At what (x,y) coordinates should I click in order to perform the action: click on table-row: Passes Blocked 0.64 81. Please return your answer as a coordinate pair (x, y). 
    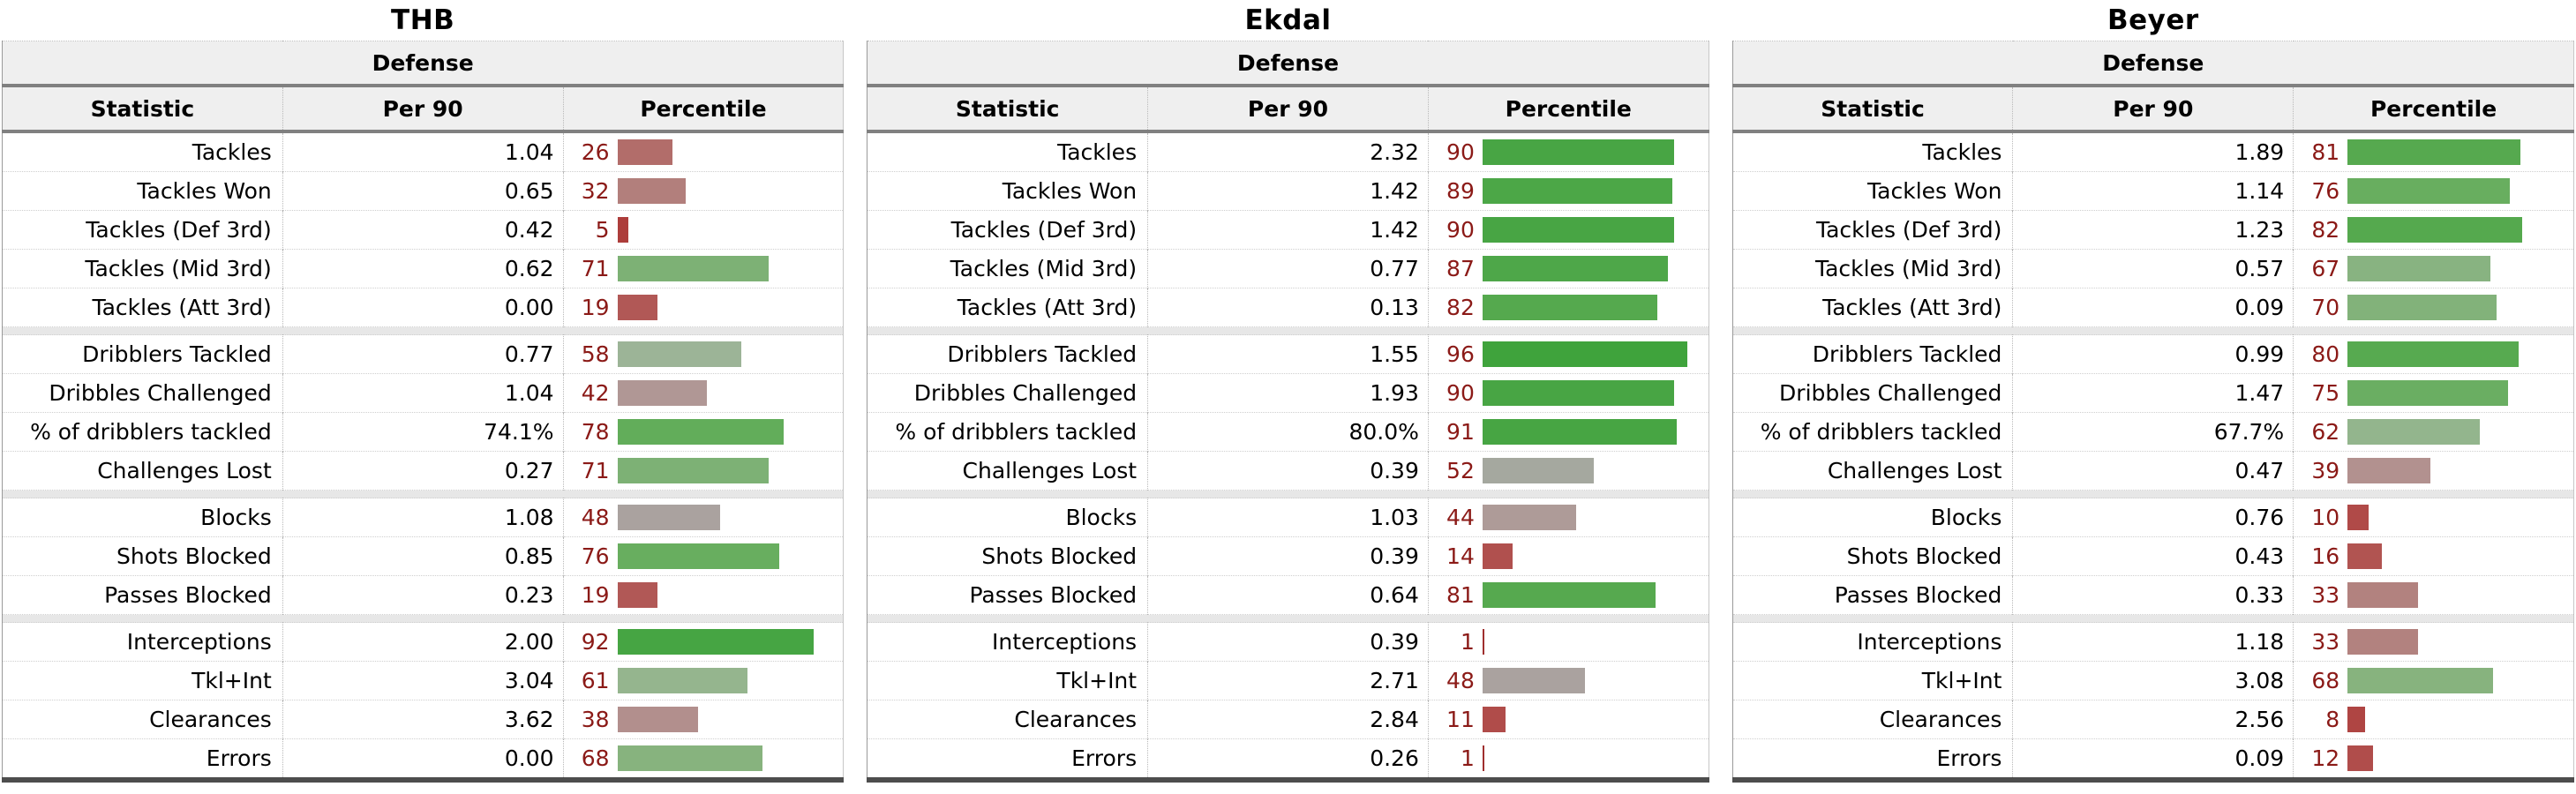
    Looking at the image, I should click on (1288, 595).